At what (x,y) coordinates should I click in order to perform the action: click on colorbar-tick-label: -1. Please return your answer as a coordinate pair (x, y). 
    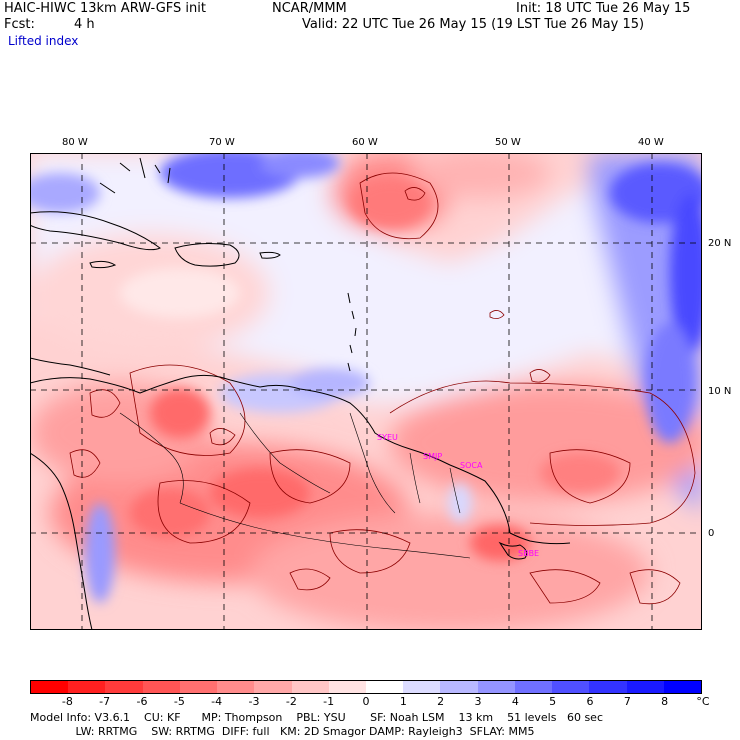
    Looking at the image, I should click on (329, 701).